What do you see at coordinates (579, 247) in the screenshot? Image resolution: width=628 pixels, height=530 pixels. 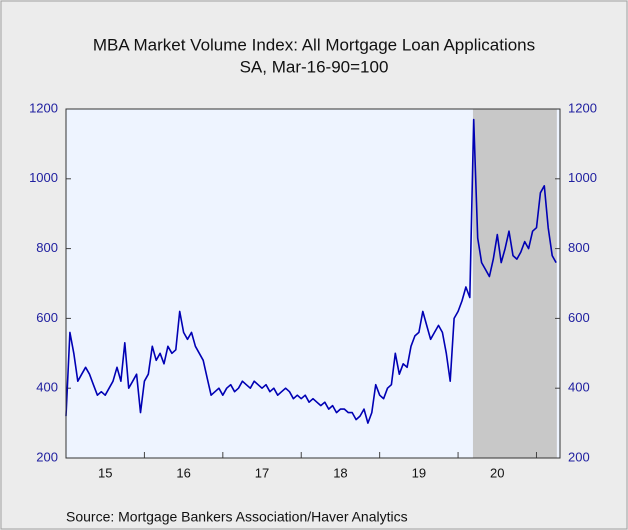 I see `y2-tick-label: 800` at bounding box center [579, 247].